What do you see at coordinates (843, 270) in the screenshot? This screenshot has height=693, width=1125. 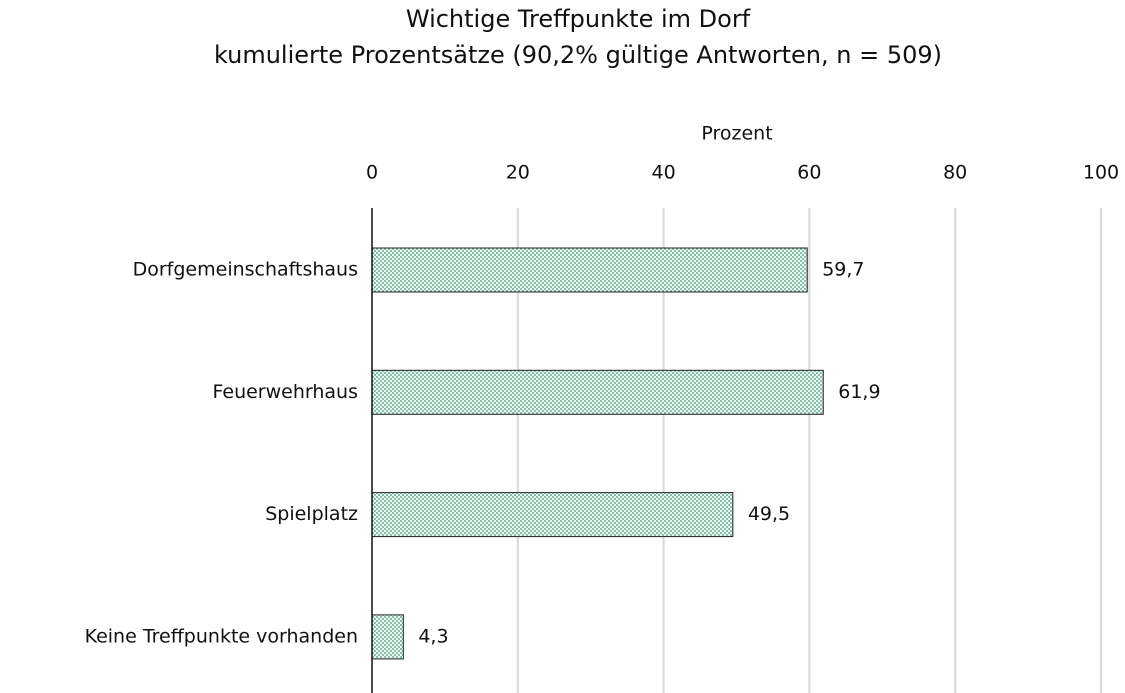 I see `value-label: 59,7` at bounding box center [843, 270].